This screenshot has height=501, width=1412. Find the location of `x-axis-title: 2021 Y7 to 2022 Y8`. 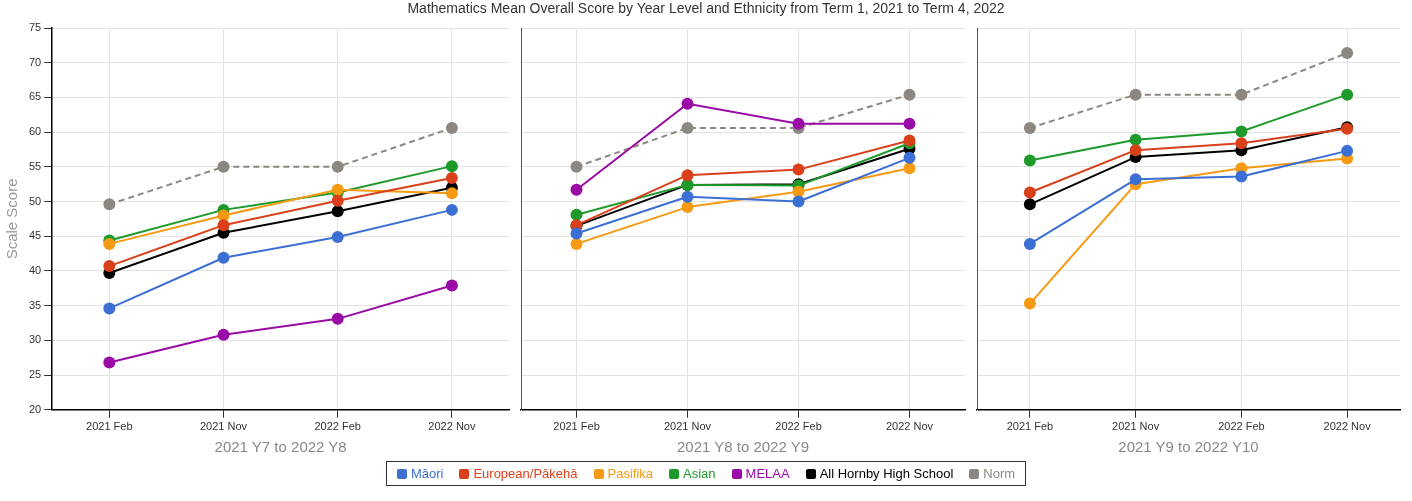

x-axis-title: 2021 Y7 to 2022 Y8 is located at coordinates (280, 447).